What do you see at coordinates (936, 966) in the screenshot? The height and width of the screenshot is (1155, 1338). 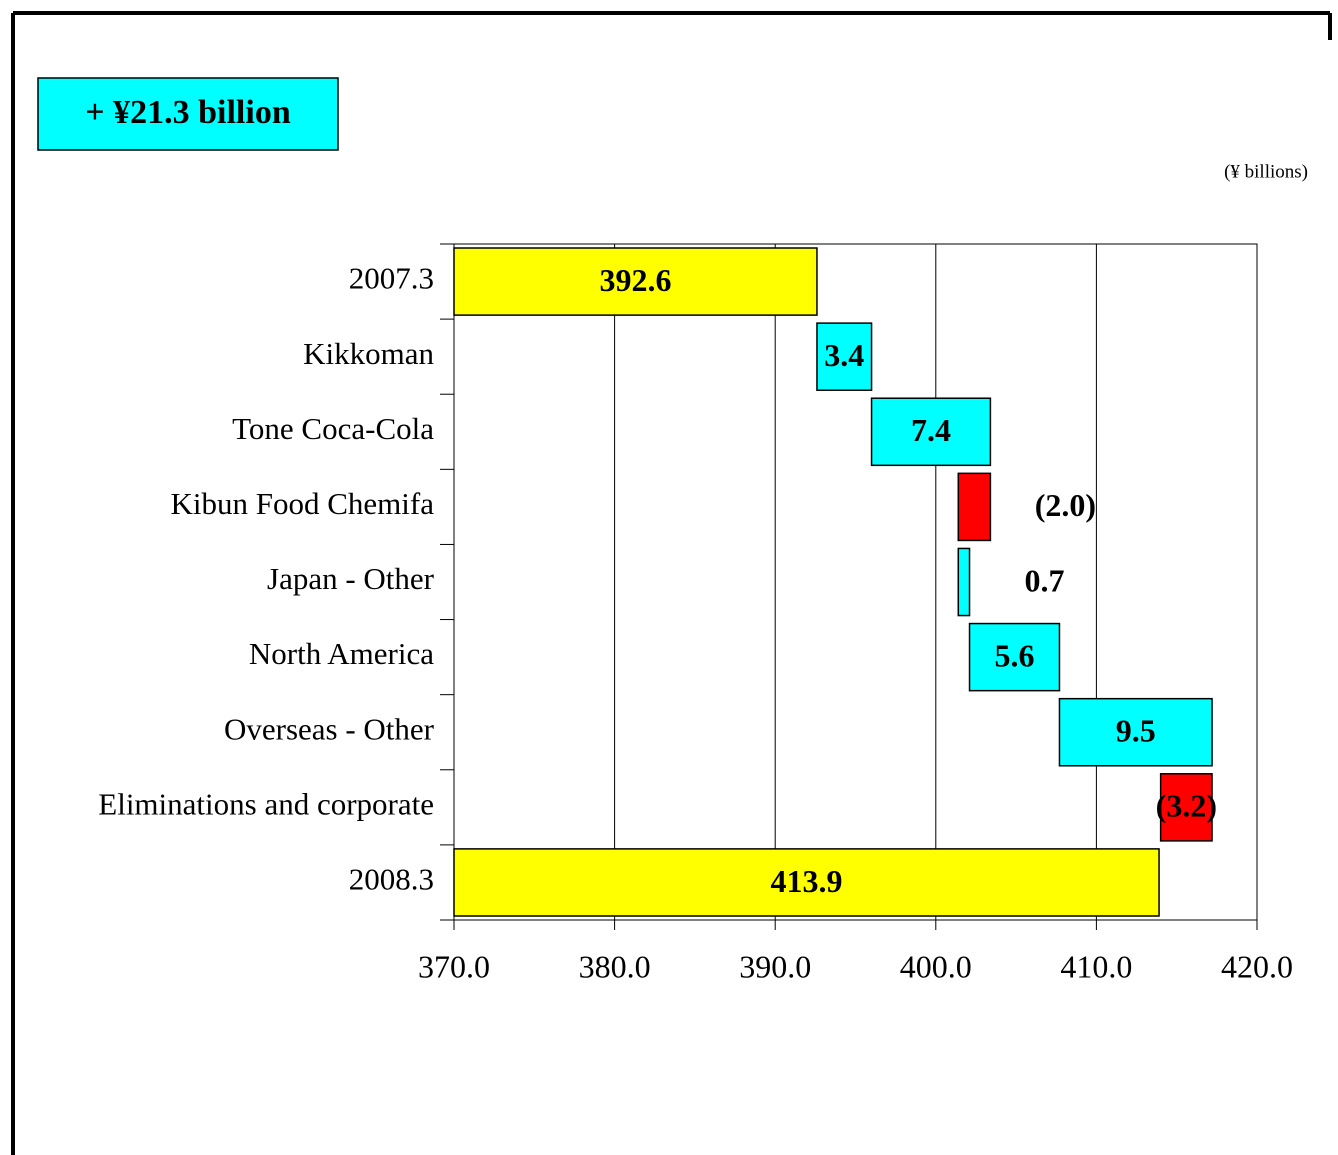 I see `x-tick-label: 400.0` at bounding box center [936, 966].